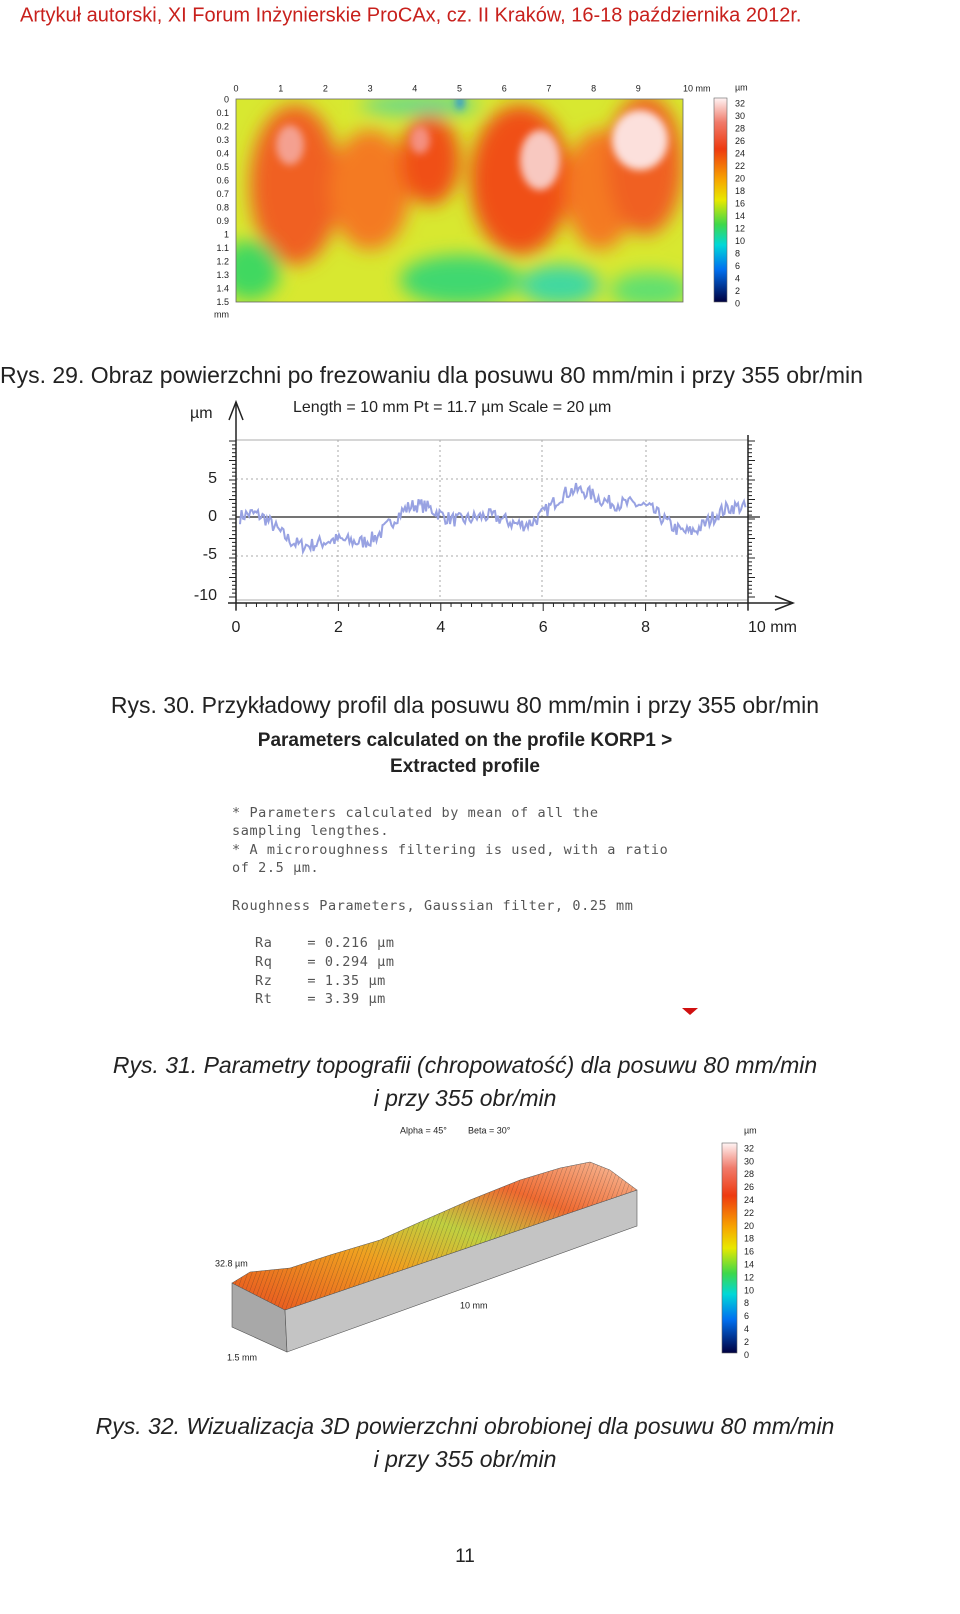 This screenshot has height=1614, width=960. What do you see at coordinates (465, 1556) in the screenshot?
I see `page-number: 11` at bounding box center [465, 1556].